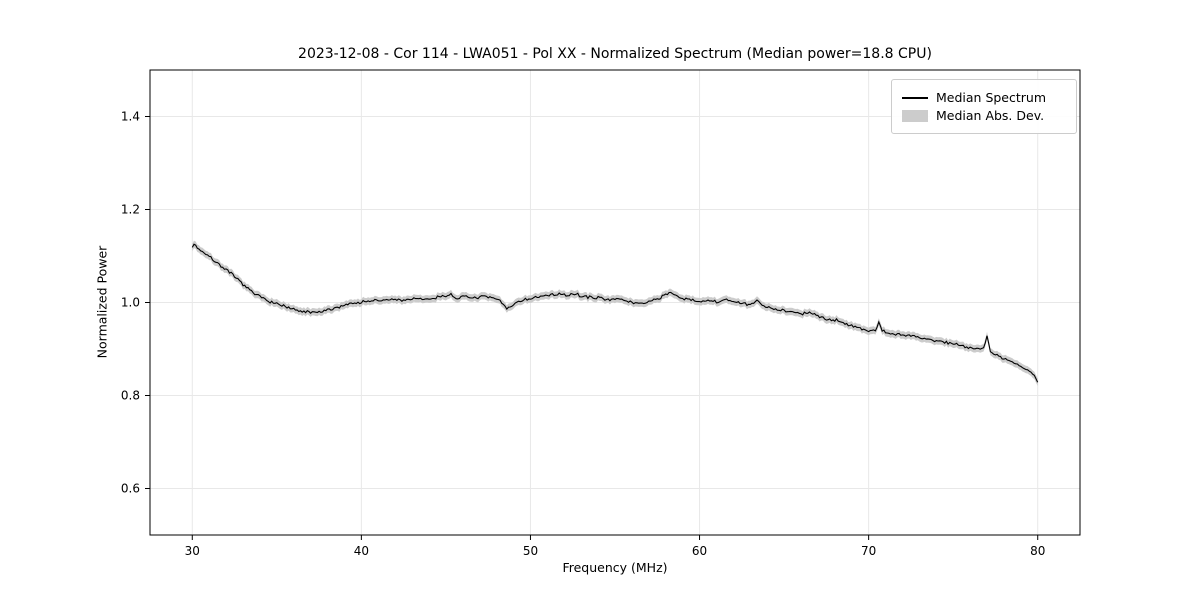  I want to click on legend-item-median-abs-dev: Median Abs. Dev., so click(984, 115).